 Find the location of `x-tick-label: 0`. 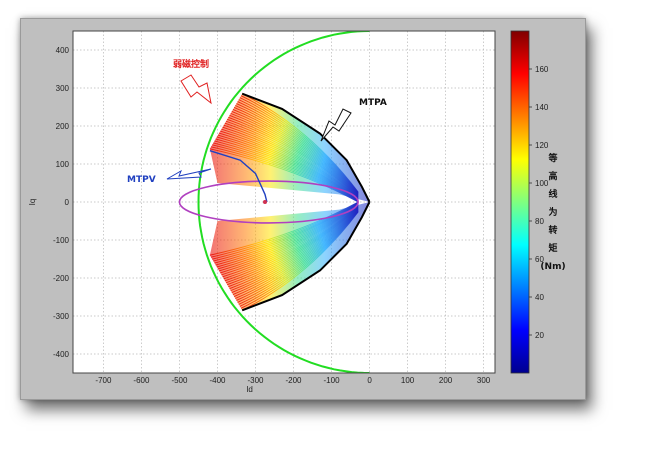

x-tick-label: 0 is located at coordinates (369, 380).